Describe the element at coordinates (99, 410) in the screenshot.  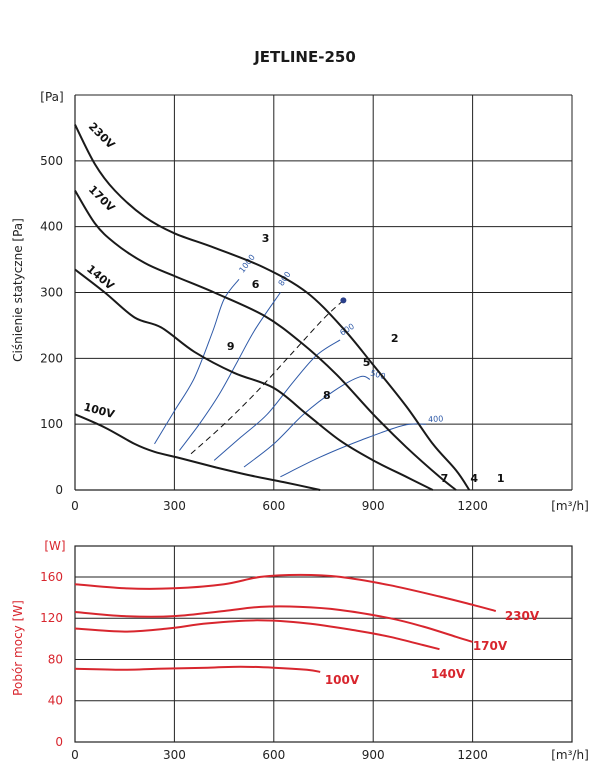
I see `curve-label: 100V` at that location.